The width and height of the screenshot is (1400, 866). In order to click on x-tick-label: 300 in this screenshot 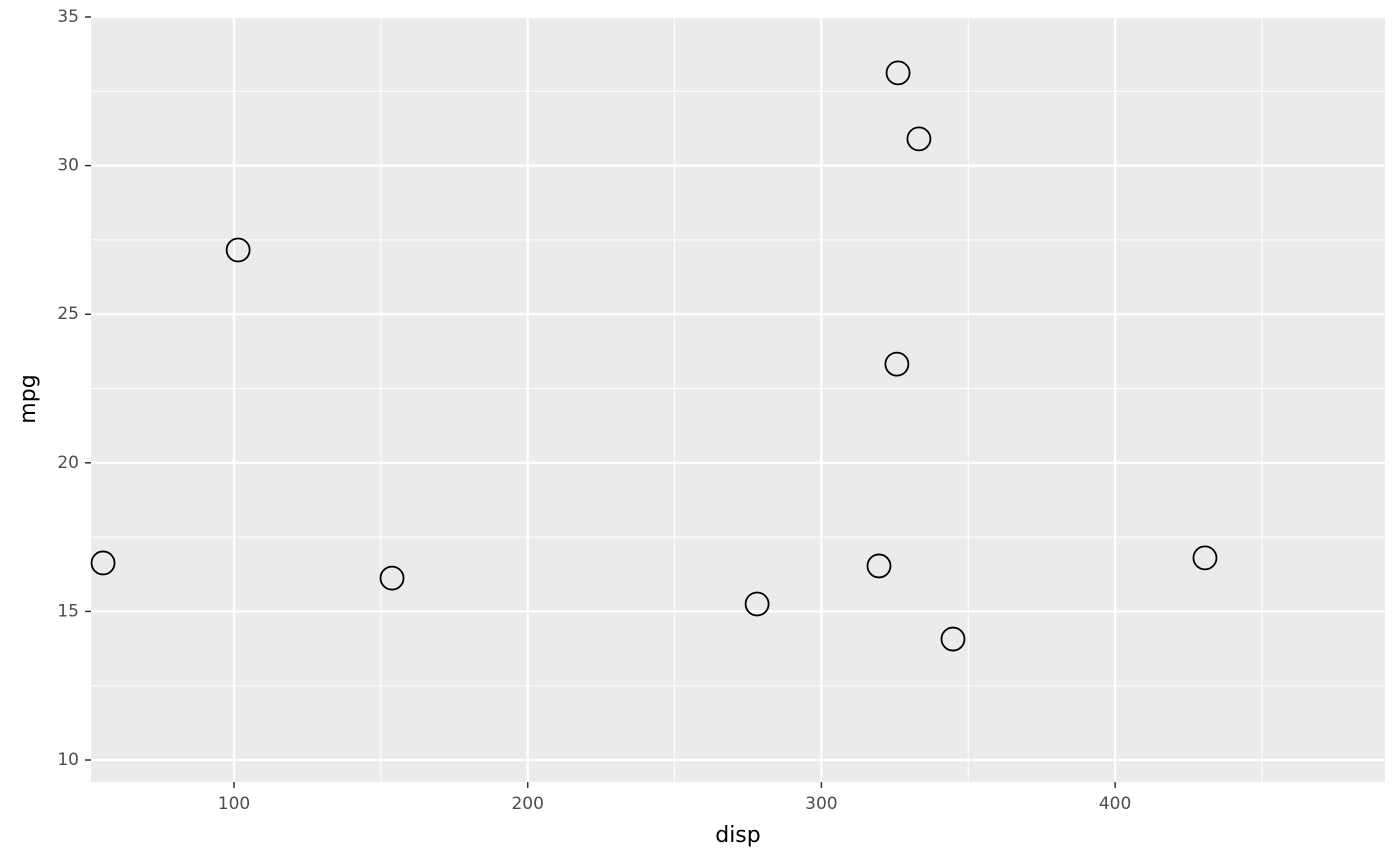, I will do `click(821, 804)`.